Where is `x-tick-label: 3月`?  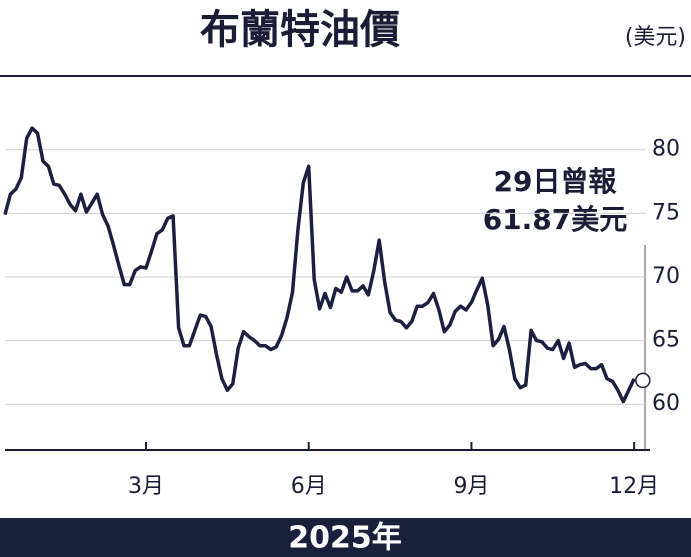 x-tick-label: 3月 is located at coordinates (146, 486).